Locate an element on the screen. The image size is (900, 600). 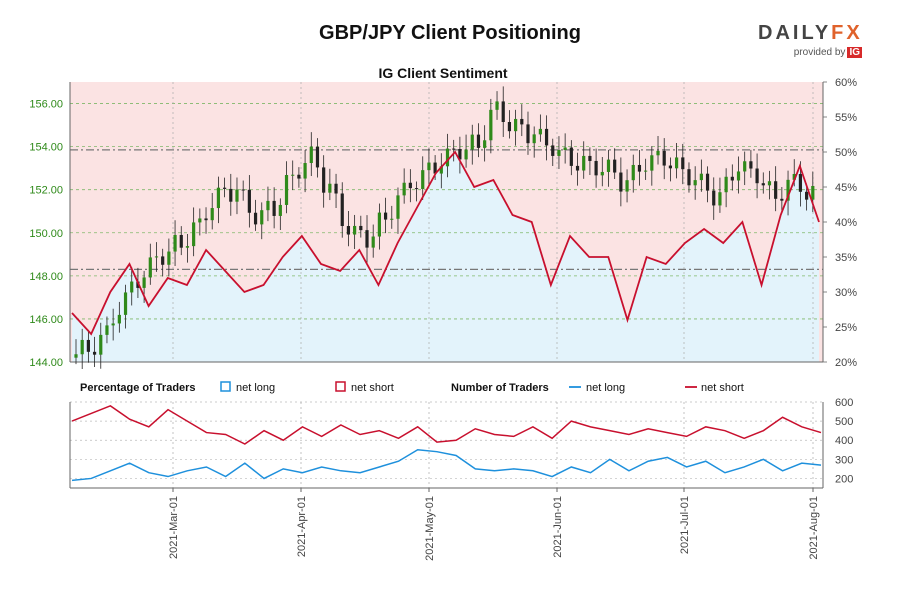
price-tick-label: 156.00 is located at coordinates (46, 105).